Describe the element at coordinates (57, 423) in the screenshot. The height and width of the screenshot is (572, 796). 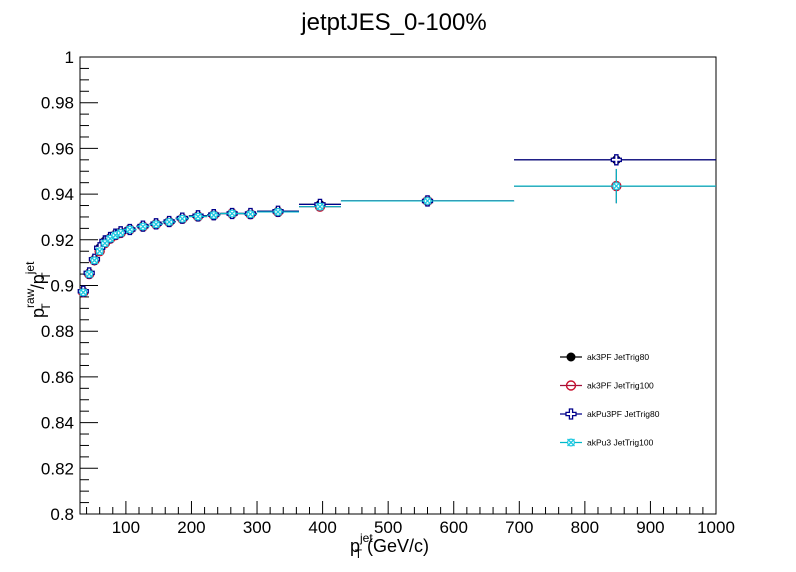
I see `y-tick-label: 0.84` at that location.